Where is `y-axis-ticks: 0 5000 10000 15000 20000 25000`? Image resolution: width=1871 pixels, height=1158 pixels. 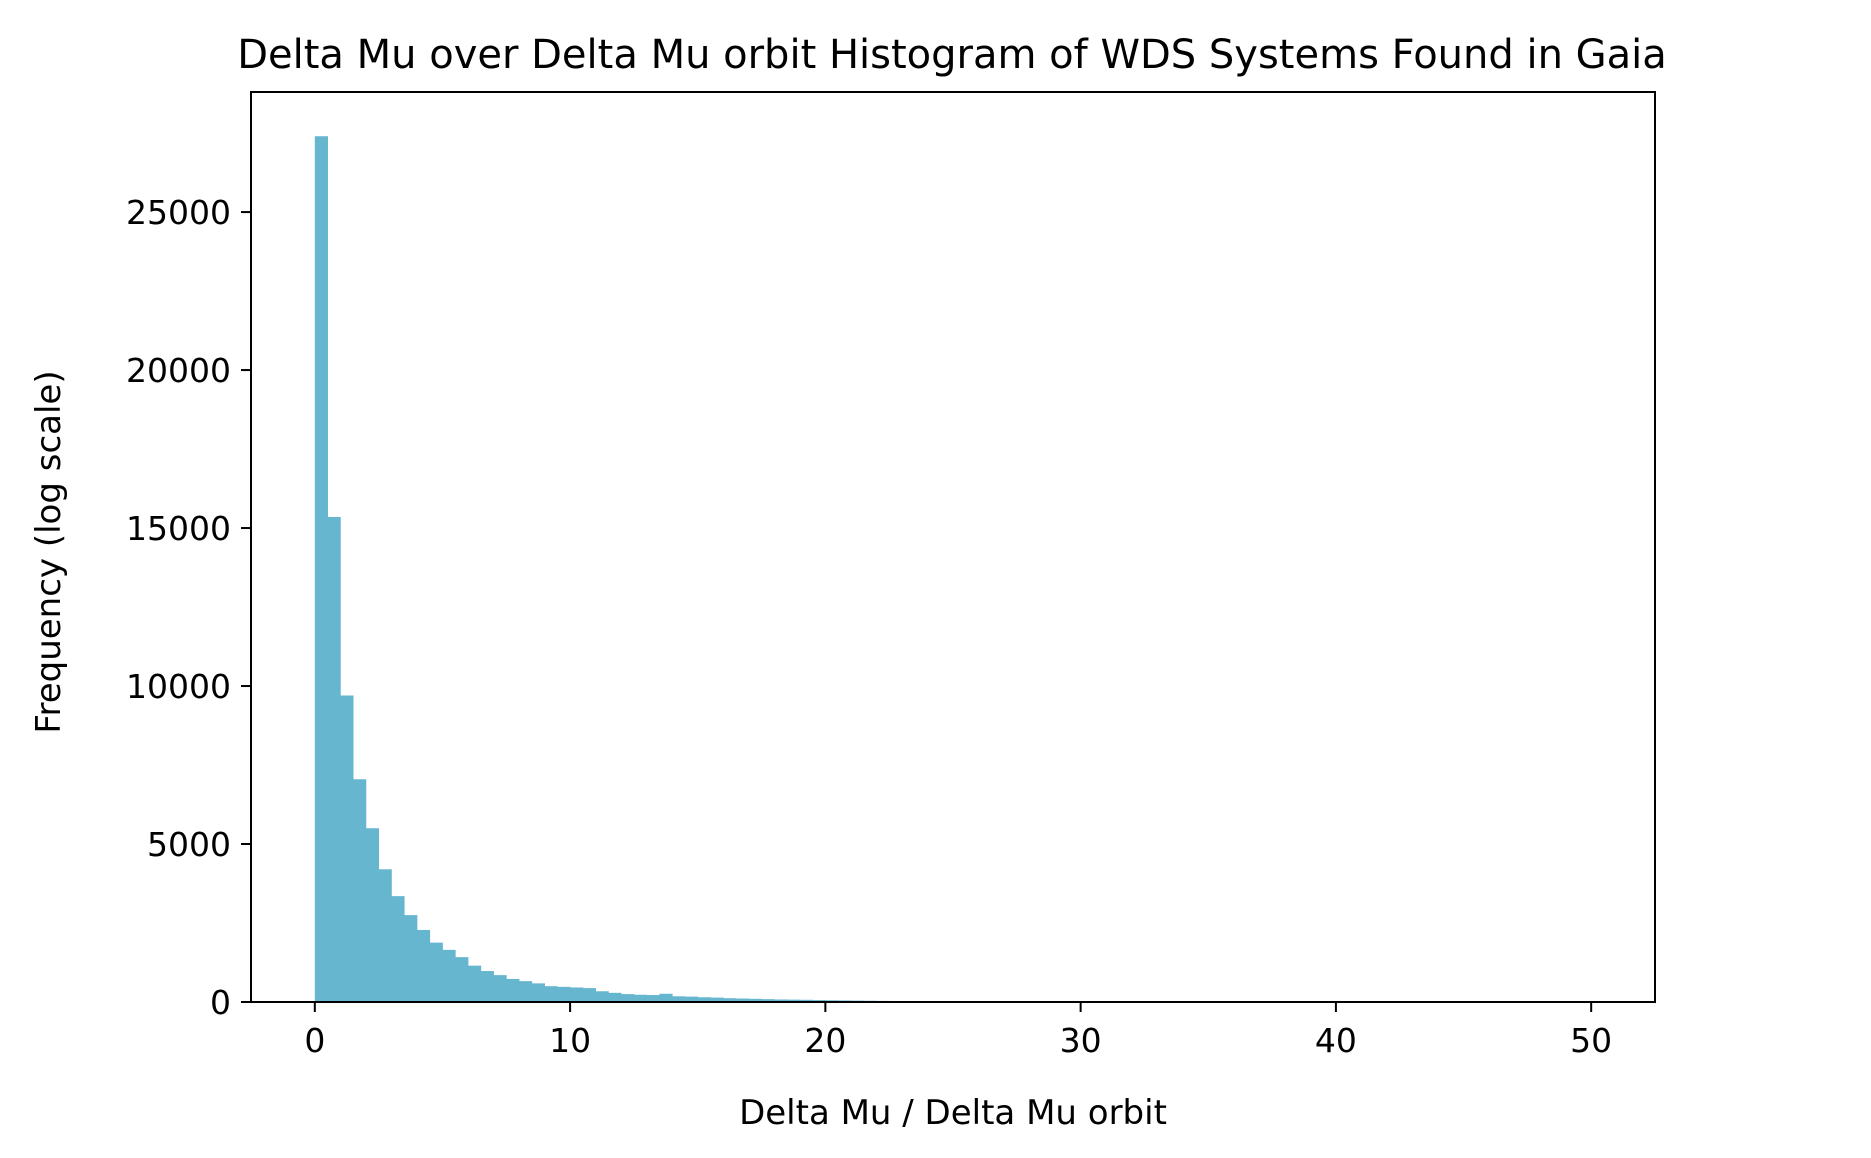 y-axis-ticks: 0 5000 10000 15000 20000 25000 is located at coordinates (188, 607).